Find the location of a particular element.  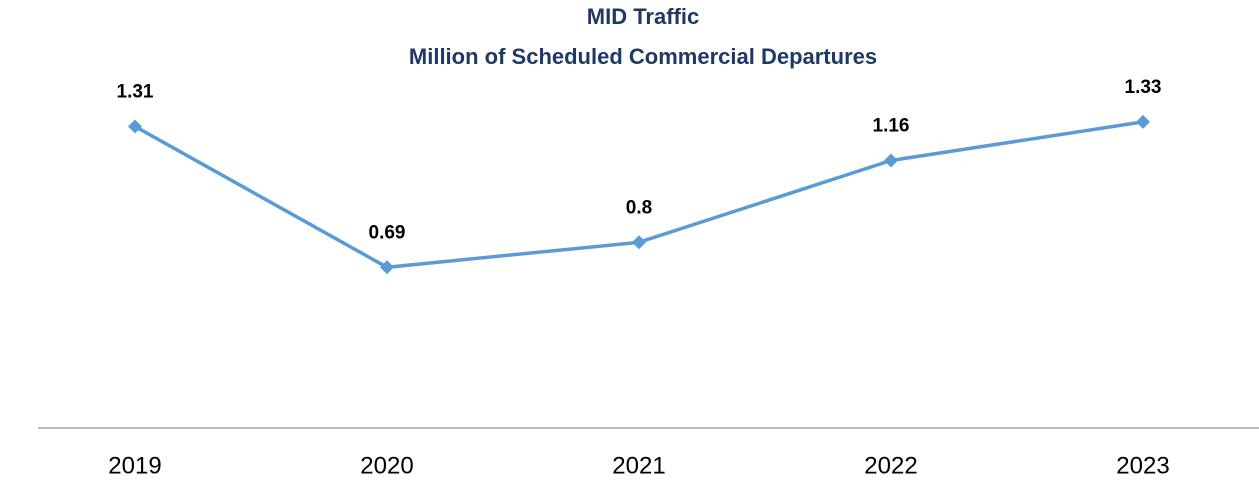

x-tick-label: 2019 is located at coordinates (134, 465).